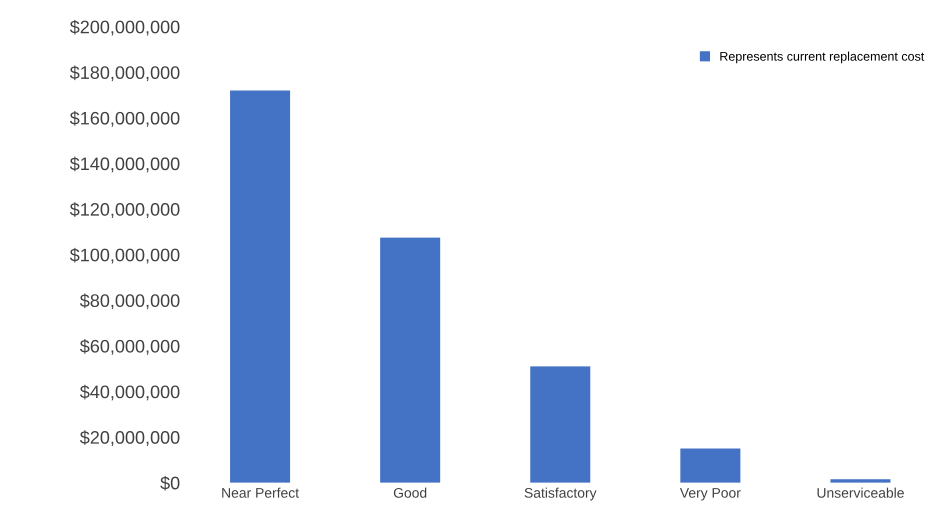 This screenshot has width=944, height=523. I want to click on y-tick-label: $120,000,000, so click(125, 210).